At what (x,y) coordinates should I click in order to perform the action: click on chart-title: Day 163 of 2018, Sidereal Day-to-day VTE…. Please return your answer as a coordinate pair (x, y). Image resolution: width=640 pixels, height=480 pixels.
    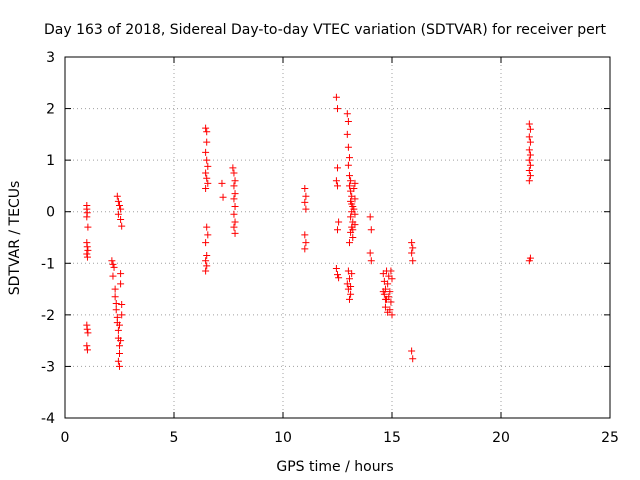
    Looking at the image, I should click on (325, 30).